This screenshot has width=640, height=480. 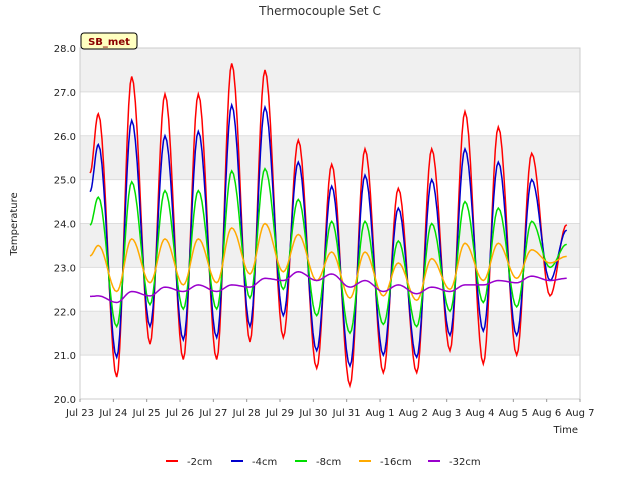 What do you see at coordinates (396, 462) in the screenshot?
I see `legend-label: -16cm` at bounding box center [396, 462].